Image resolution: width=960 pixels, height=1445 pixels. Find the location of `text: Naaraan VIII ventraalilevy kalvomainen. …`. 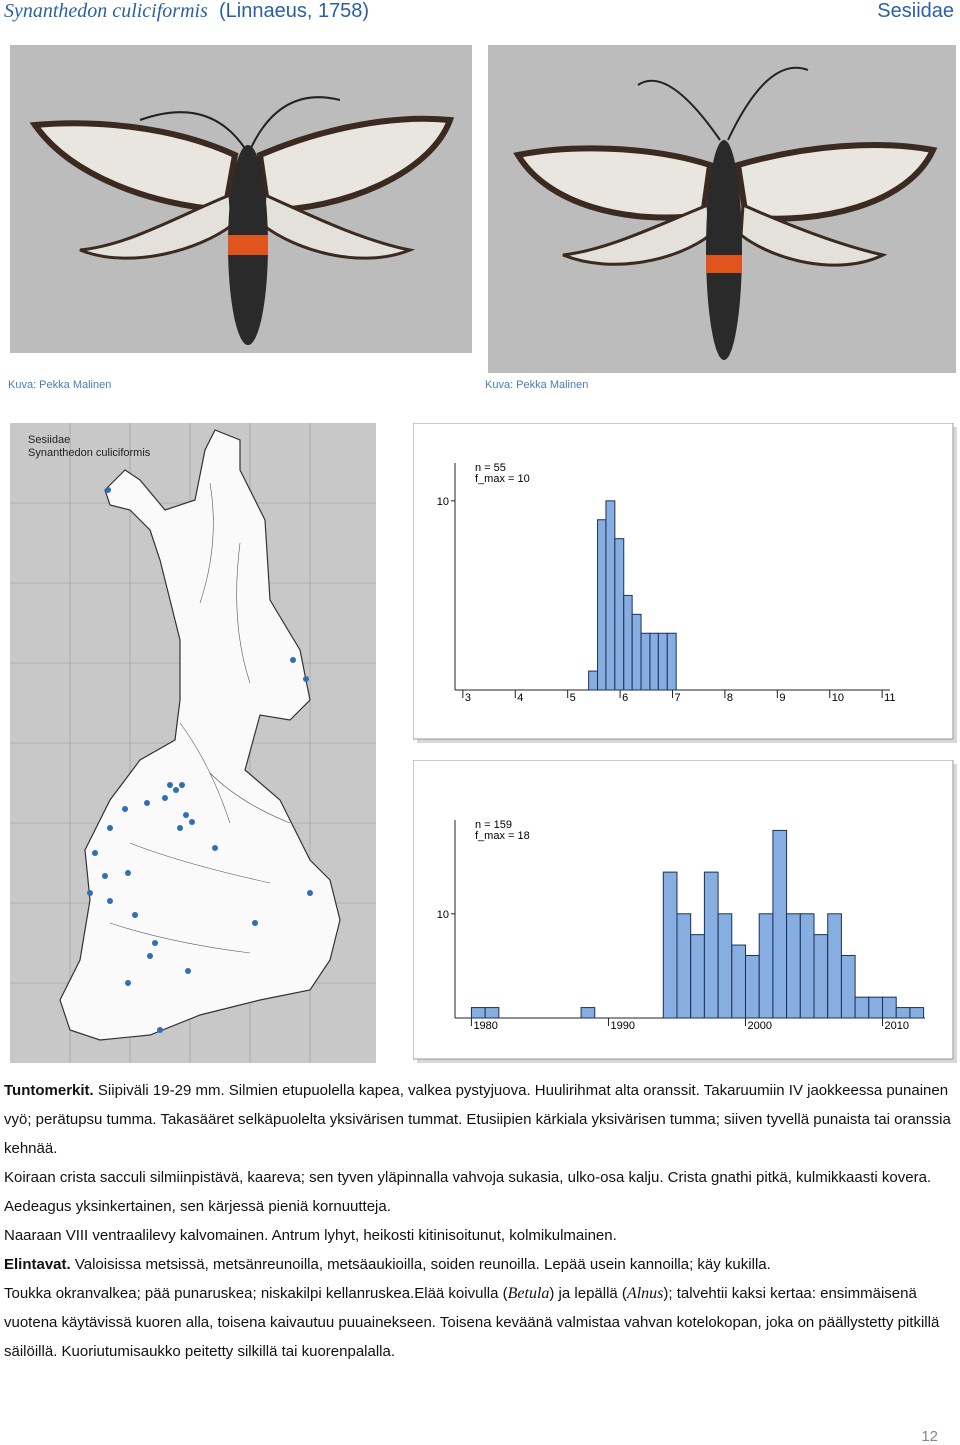

text: Naaraan VIII ventraalilevy kalvomainen. … is located at coordinates (310, 1235).